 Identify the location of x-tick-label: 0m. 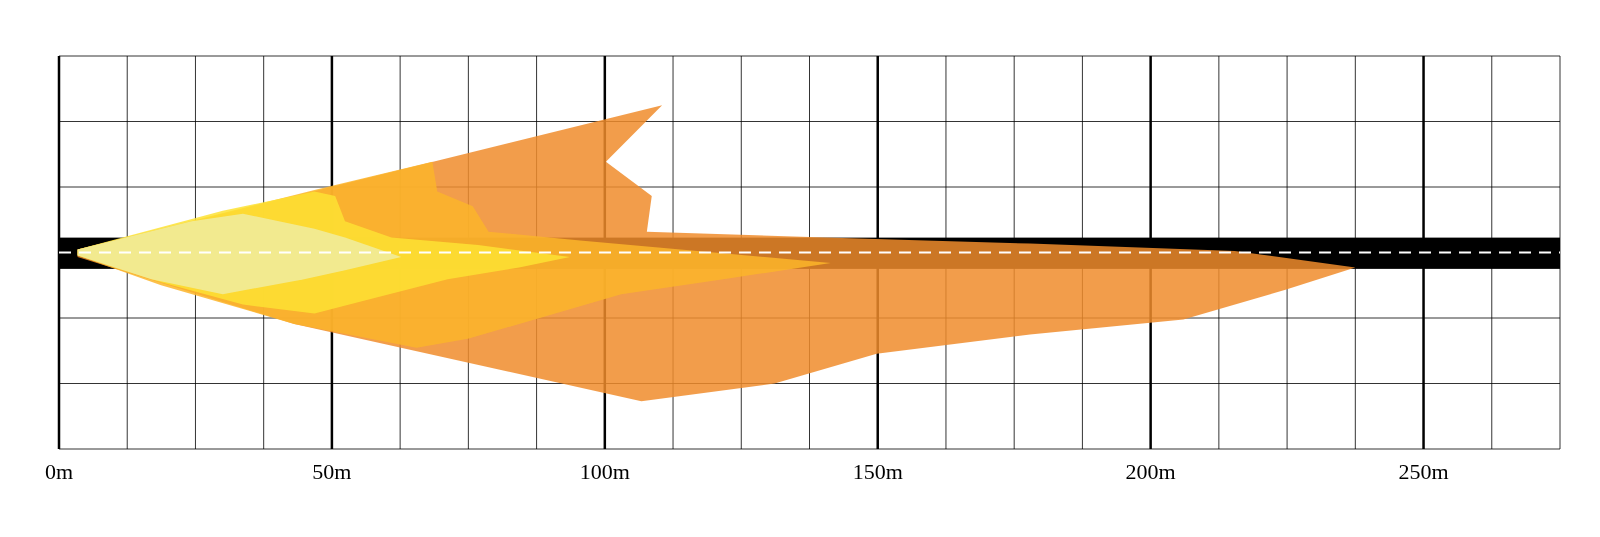
(59, 471).